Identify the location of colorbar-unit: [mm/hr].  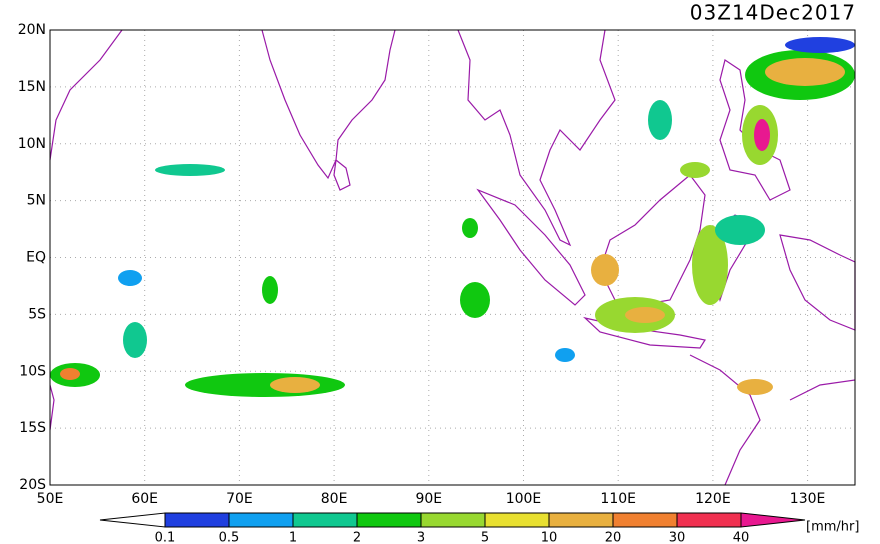
(832, 527).